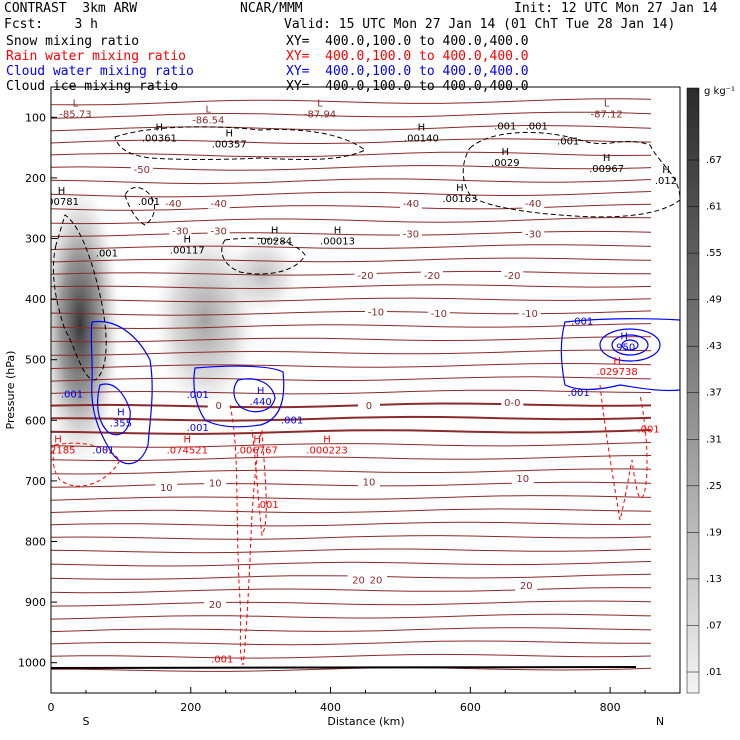  What do you see at coordinates (263, 256) in the screenshot?
I see `snow-contour-center` at bounding box center [263, 256].